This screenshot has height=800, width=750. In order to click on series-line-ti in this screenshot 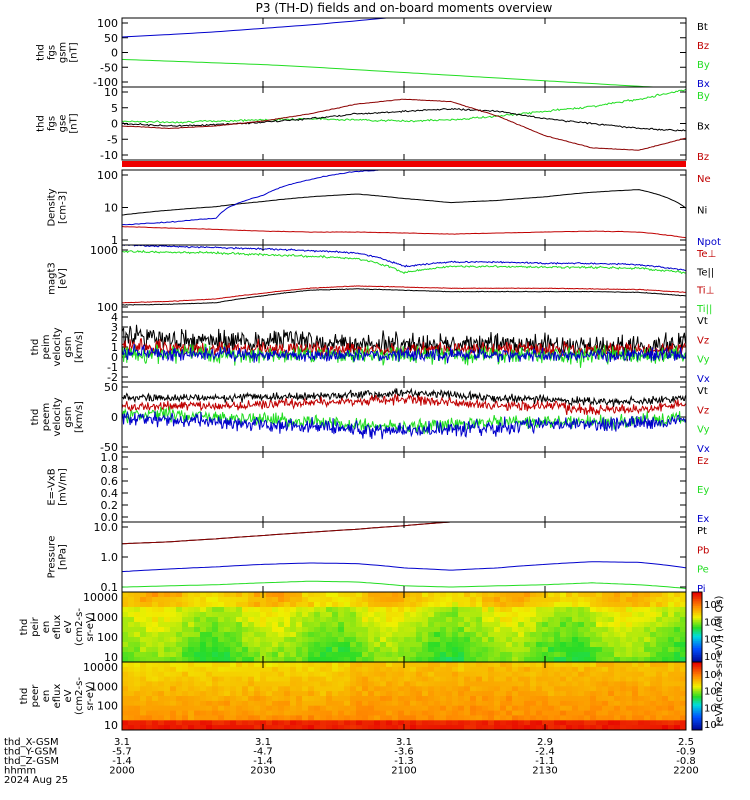, I will do `click(404, 294)`.